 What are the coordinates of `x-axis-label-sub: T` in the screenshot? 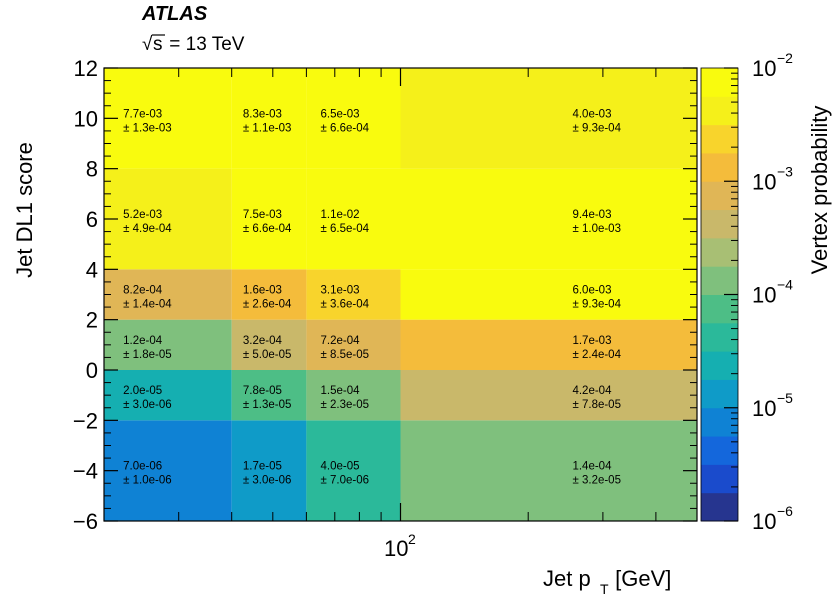 It's located at (604, 589).